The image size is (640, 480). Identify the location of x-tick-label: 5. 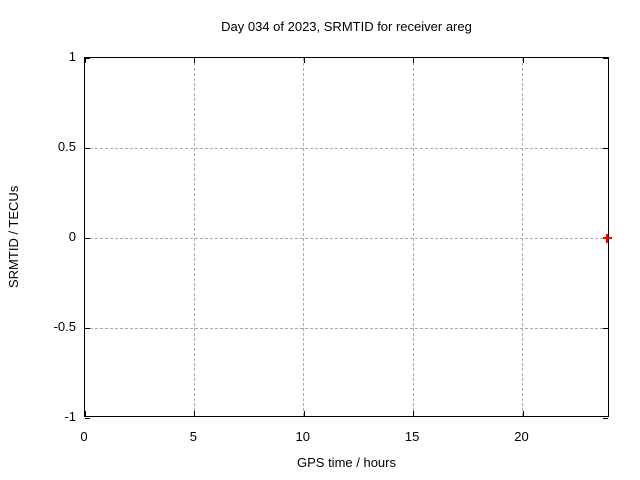
(193, 436).